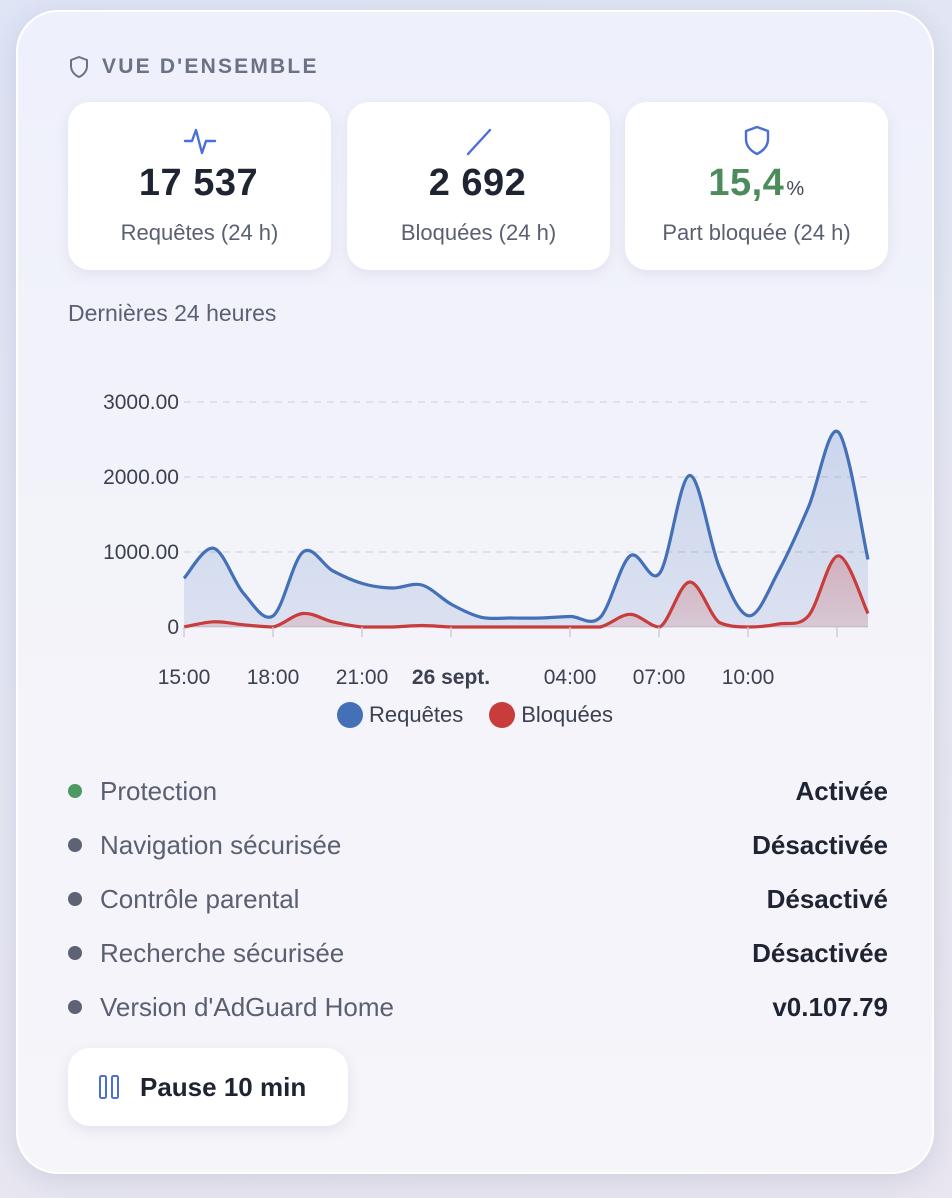 This screenshot has height=1198, width=952. I want to click on panel-title: VUE D'ENSEMBLE, so click(210, 66).